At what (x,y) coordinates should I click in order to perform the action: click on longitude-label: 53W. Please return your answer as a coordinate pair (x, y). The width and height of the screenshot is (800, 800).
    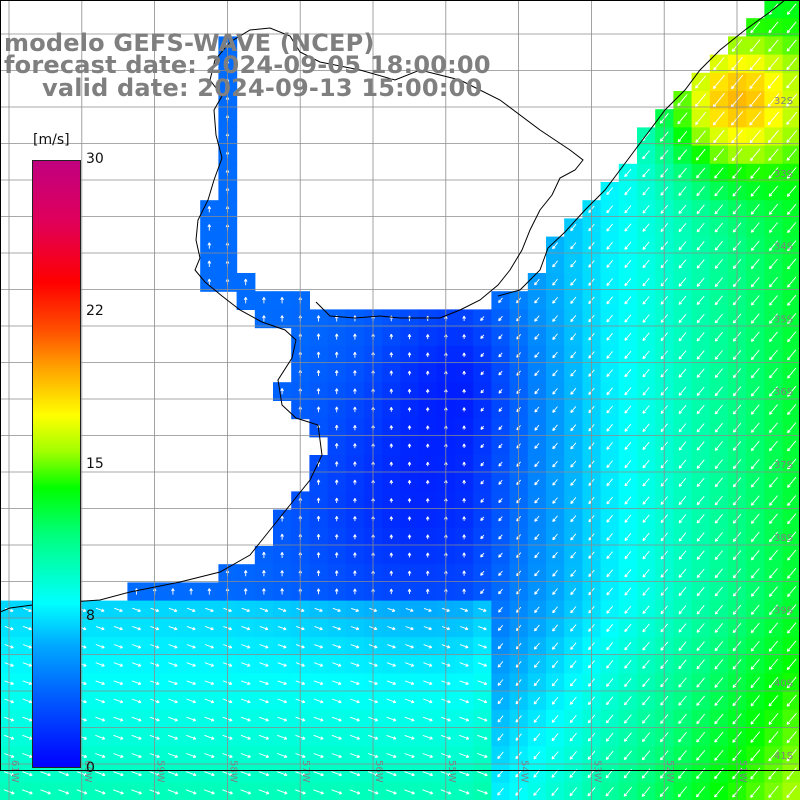
    Looking at the image, I should click on (596, 771).